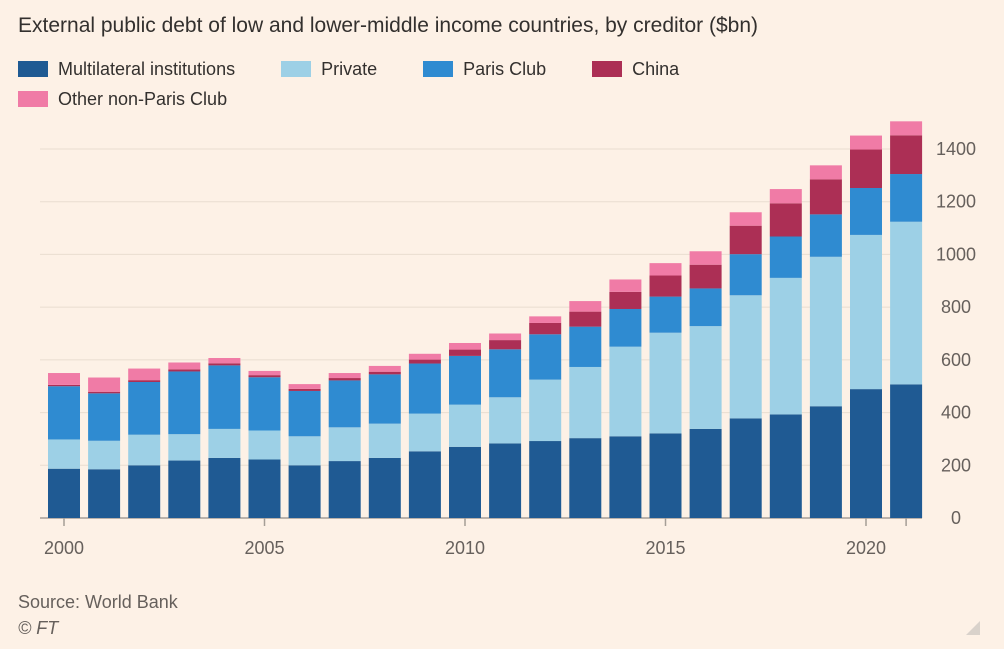  What do you see at coordinates (956, 202) in the screenshot?
I see `y-tick-label: 1200` at bounding box center [956, 202].